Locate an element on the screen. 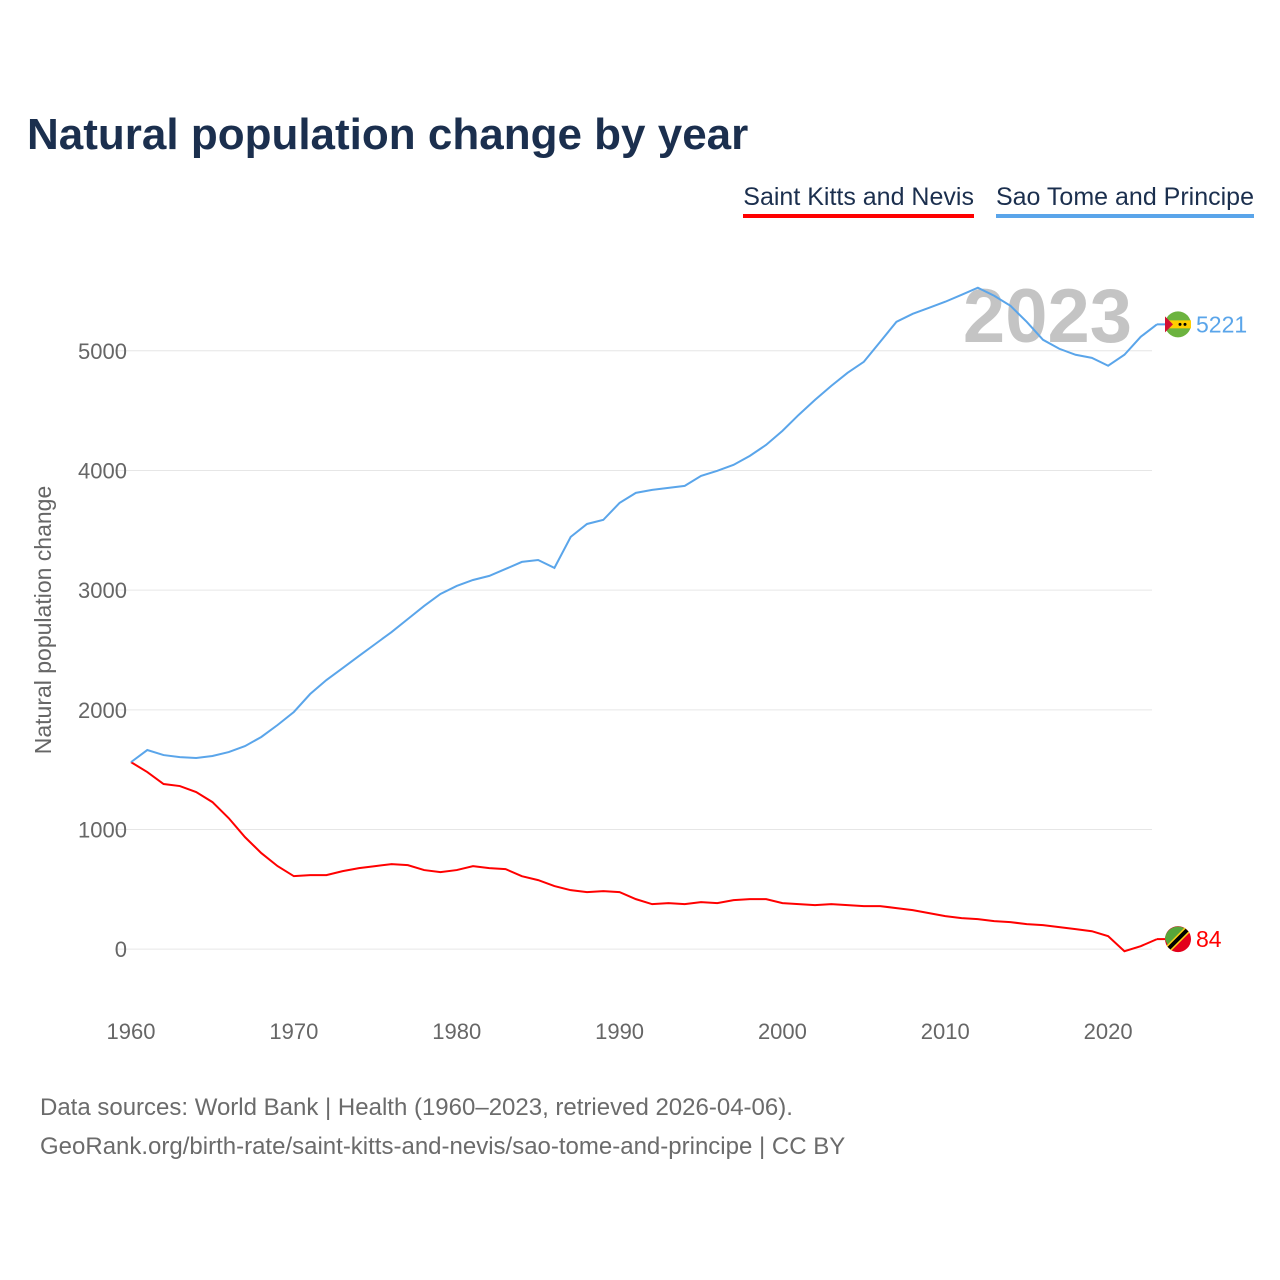 This screenshot has height=1280, width=1280. y-tick-label: 5000 is located at coordinates (102, 351).